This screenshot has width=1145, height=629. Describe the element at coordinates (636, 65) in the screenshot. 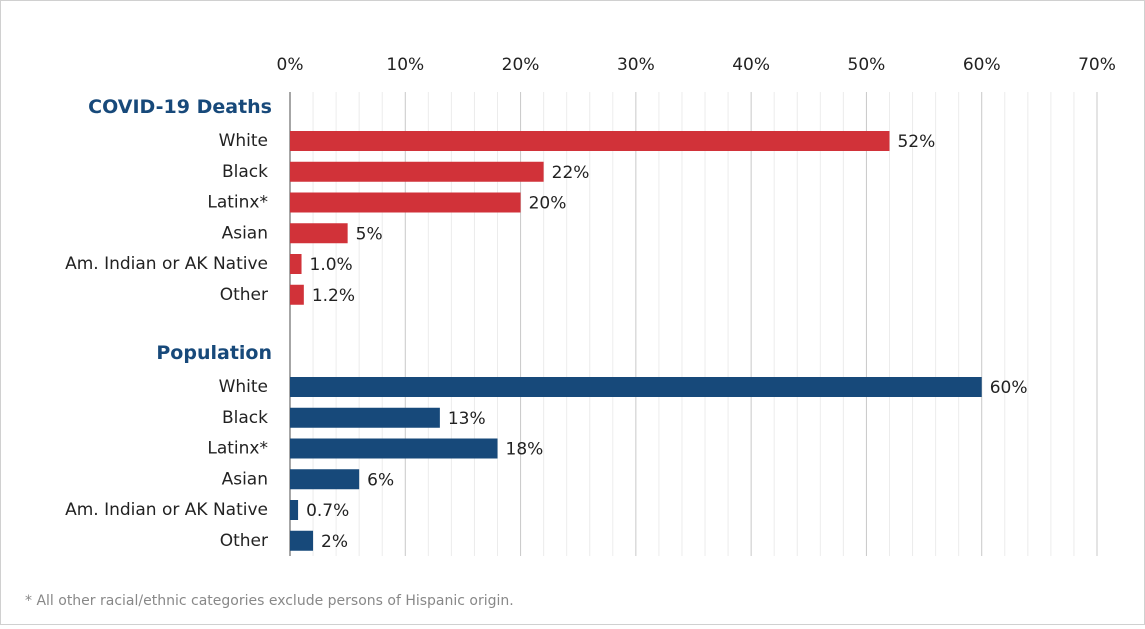

I see `x-tick-label: 30%` at that location.